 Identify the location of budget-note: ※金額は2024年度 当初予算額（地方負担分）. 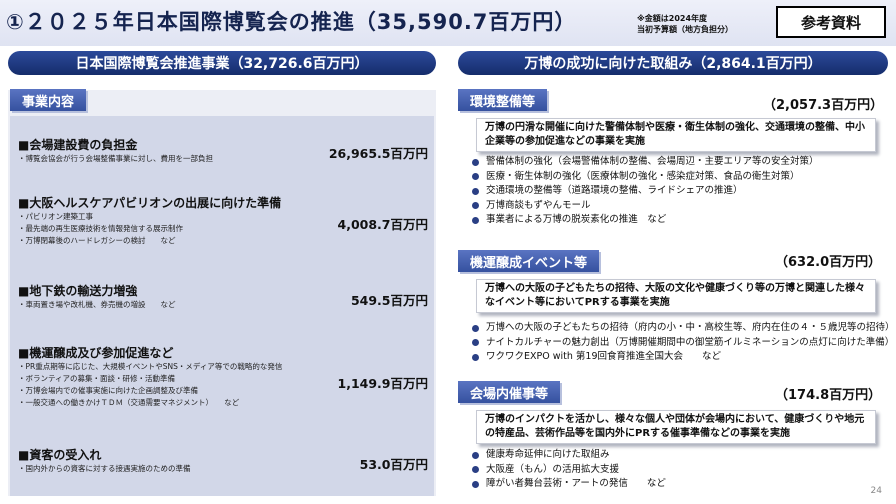
(685, 24).